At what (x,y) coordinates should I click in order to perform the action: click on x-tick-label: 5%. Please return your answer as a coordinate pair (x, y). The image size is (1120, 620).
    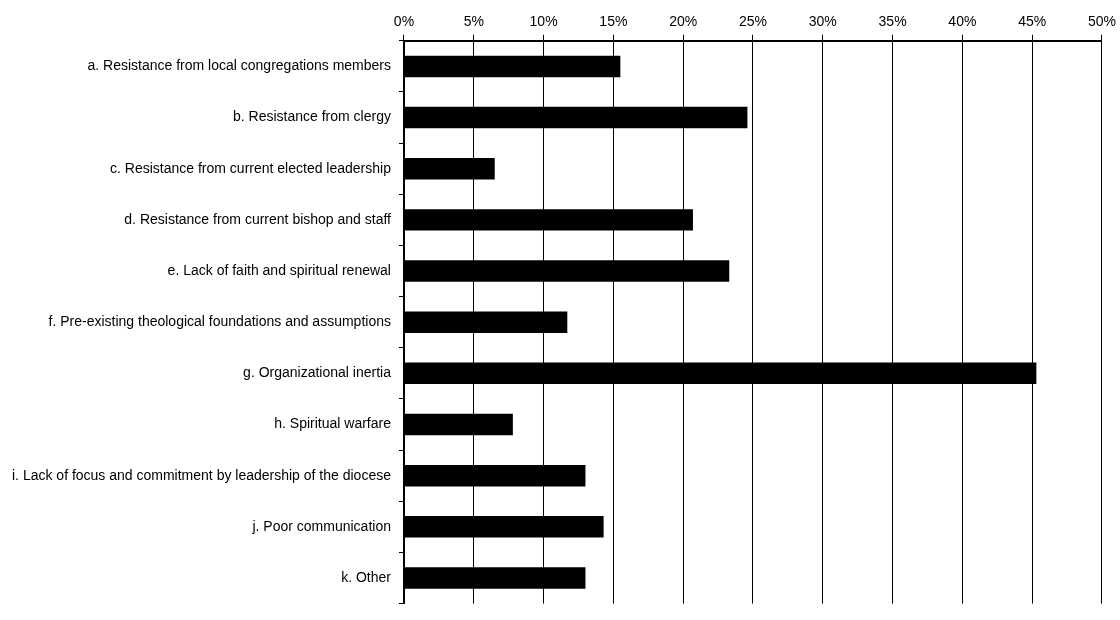
    Looking at the image, I should click on (473, 21).